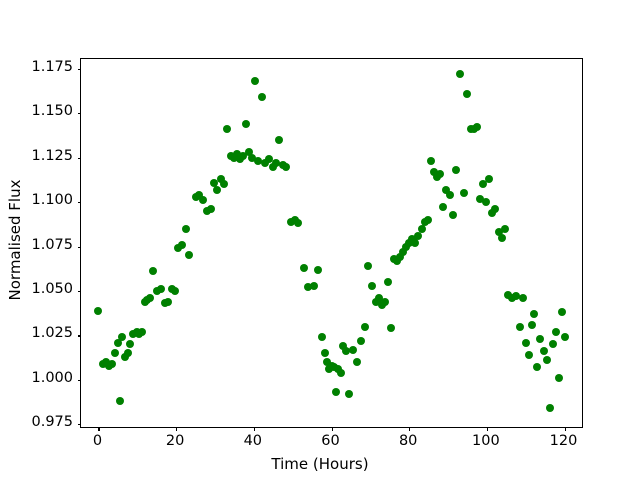  Describe the element at coordinates (52, 333) in the screenshot. I see `y-axis-tick-label: 1.025` at that location.